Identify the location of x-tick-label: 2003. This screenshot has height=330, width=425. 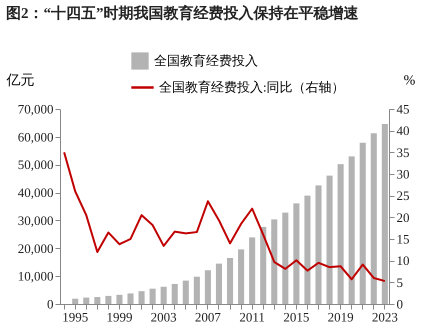
(163, 317).